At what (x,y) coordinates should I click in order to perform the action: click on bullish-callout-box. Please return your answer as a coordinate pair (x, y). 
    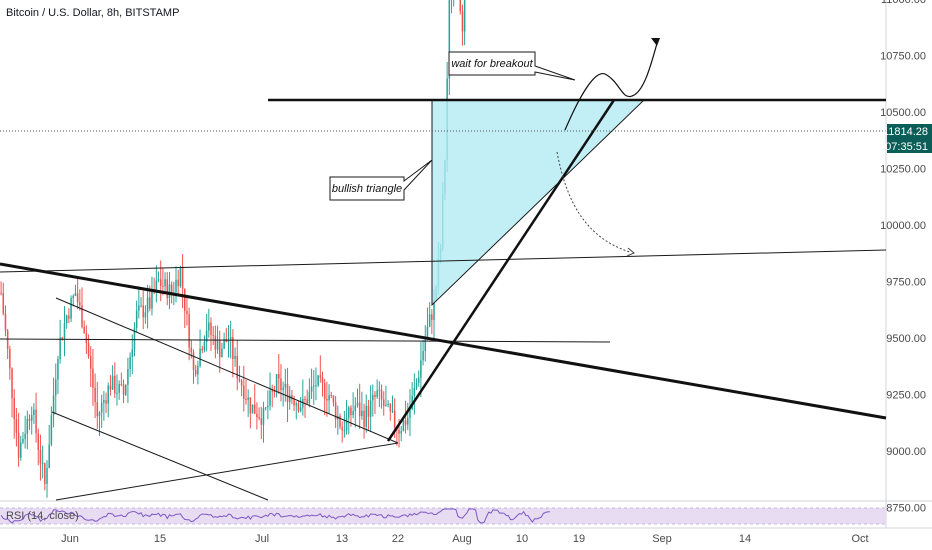
    Looking at the image, I should click on (381, 180).